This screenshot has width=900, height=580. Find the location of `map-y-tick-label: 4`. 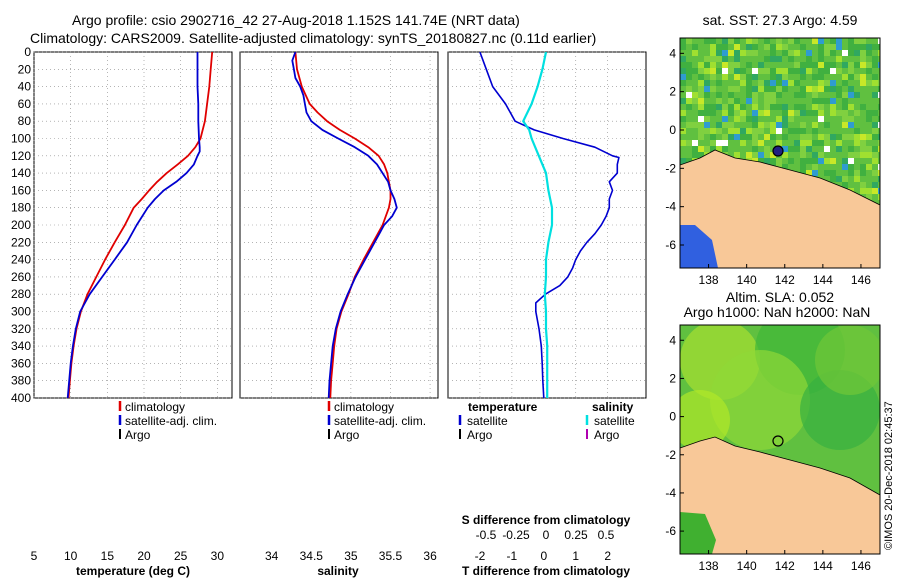

map-y-tick-label: 4 is located at coordinates (672, 340).